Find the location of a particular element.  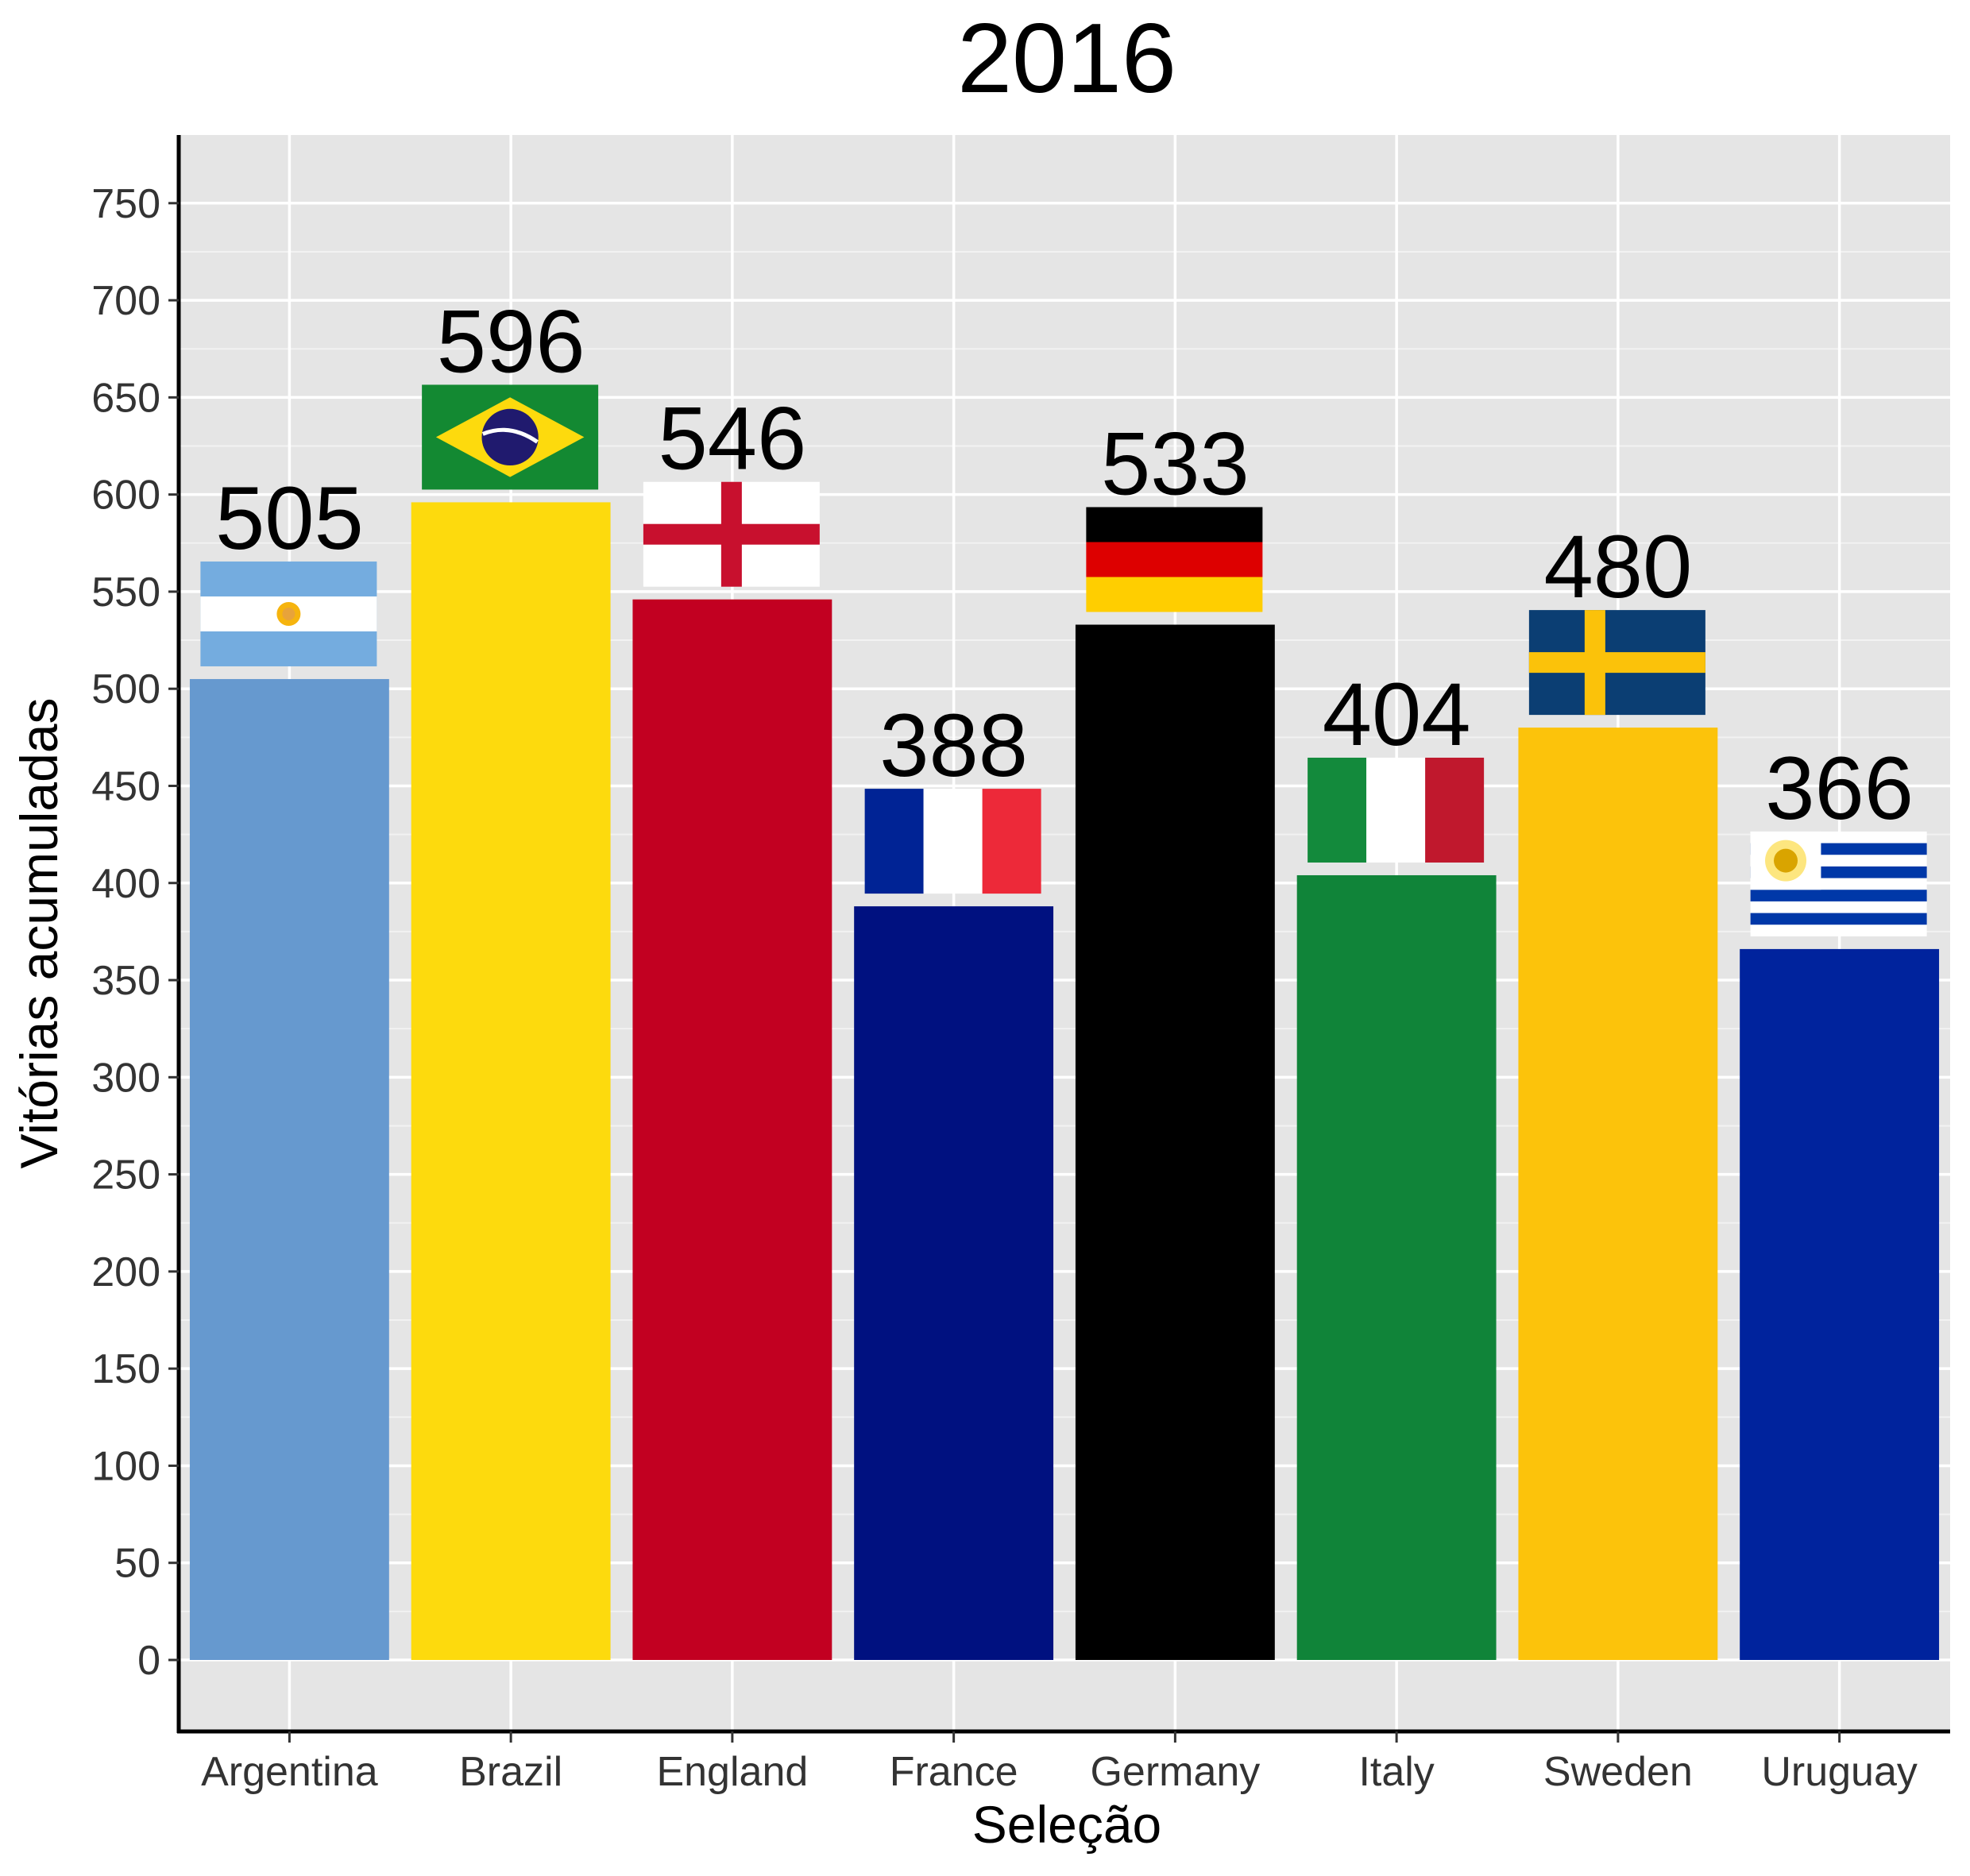

bar-france is located at coordinates (954, 1283).